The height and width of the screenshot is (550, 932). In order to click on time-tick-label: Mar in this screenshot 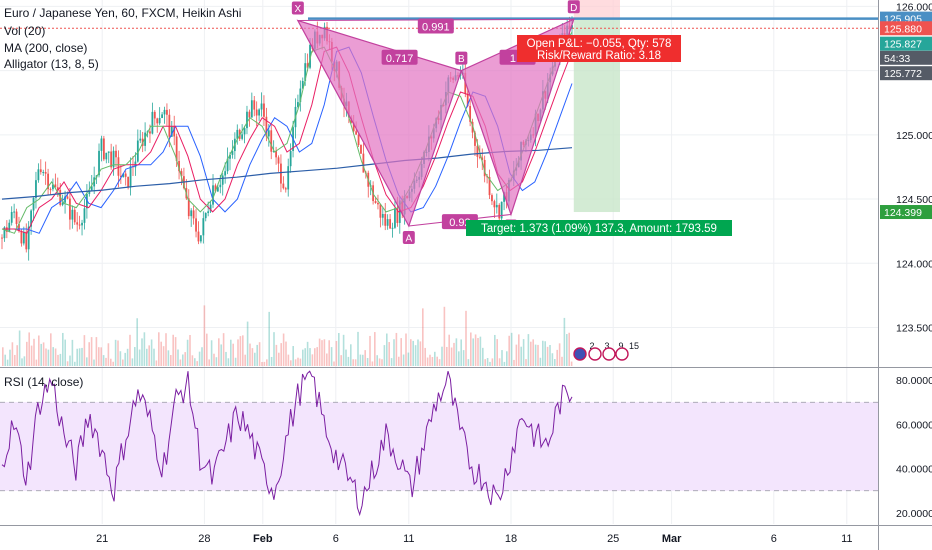, I will do `click(672, 539)`.